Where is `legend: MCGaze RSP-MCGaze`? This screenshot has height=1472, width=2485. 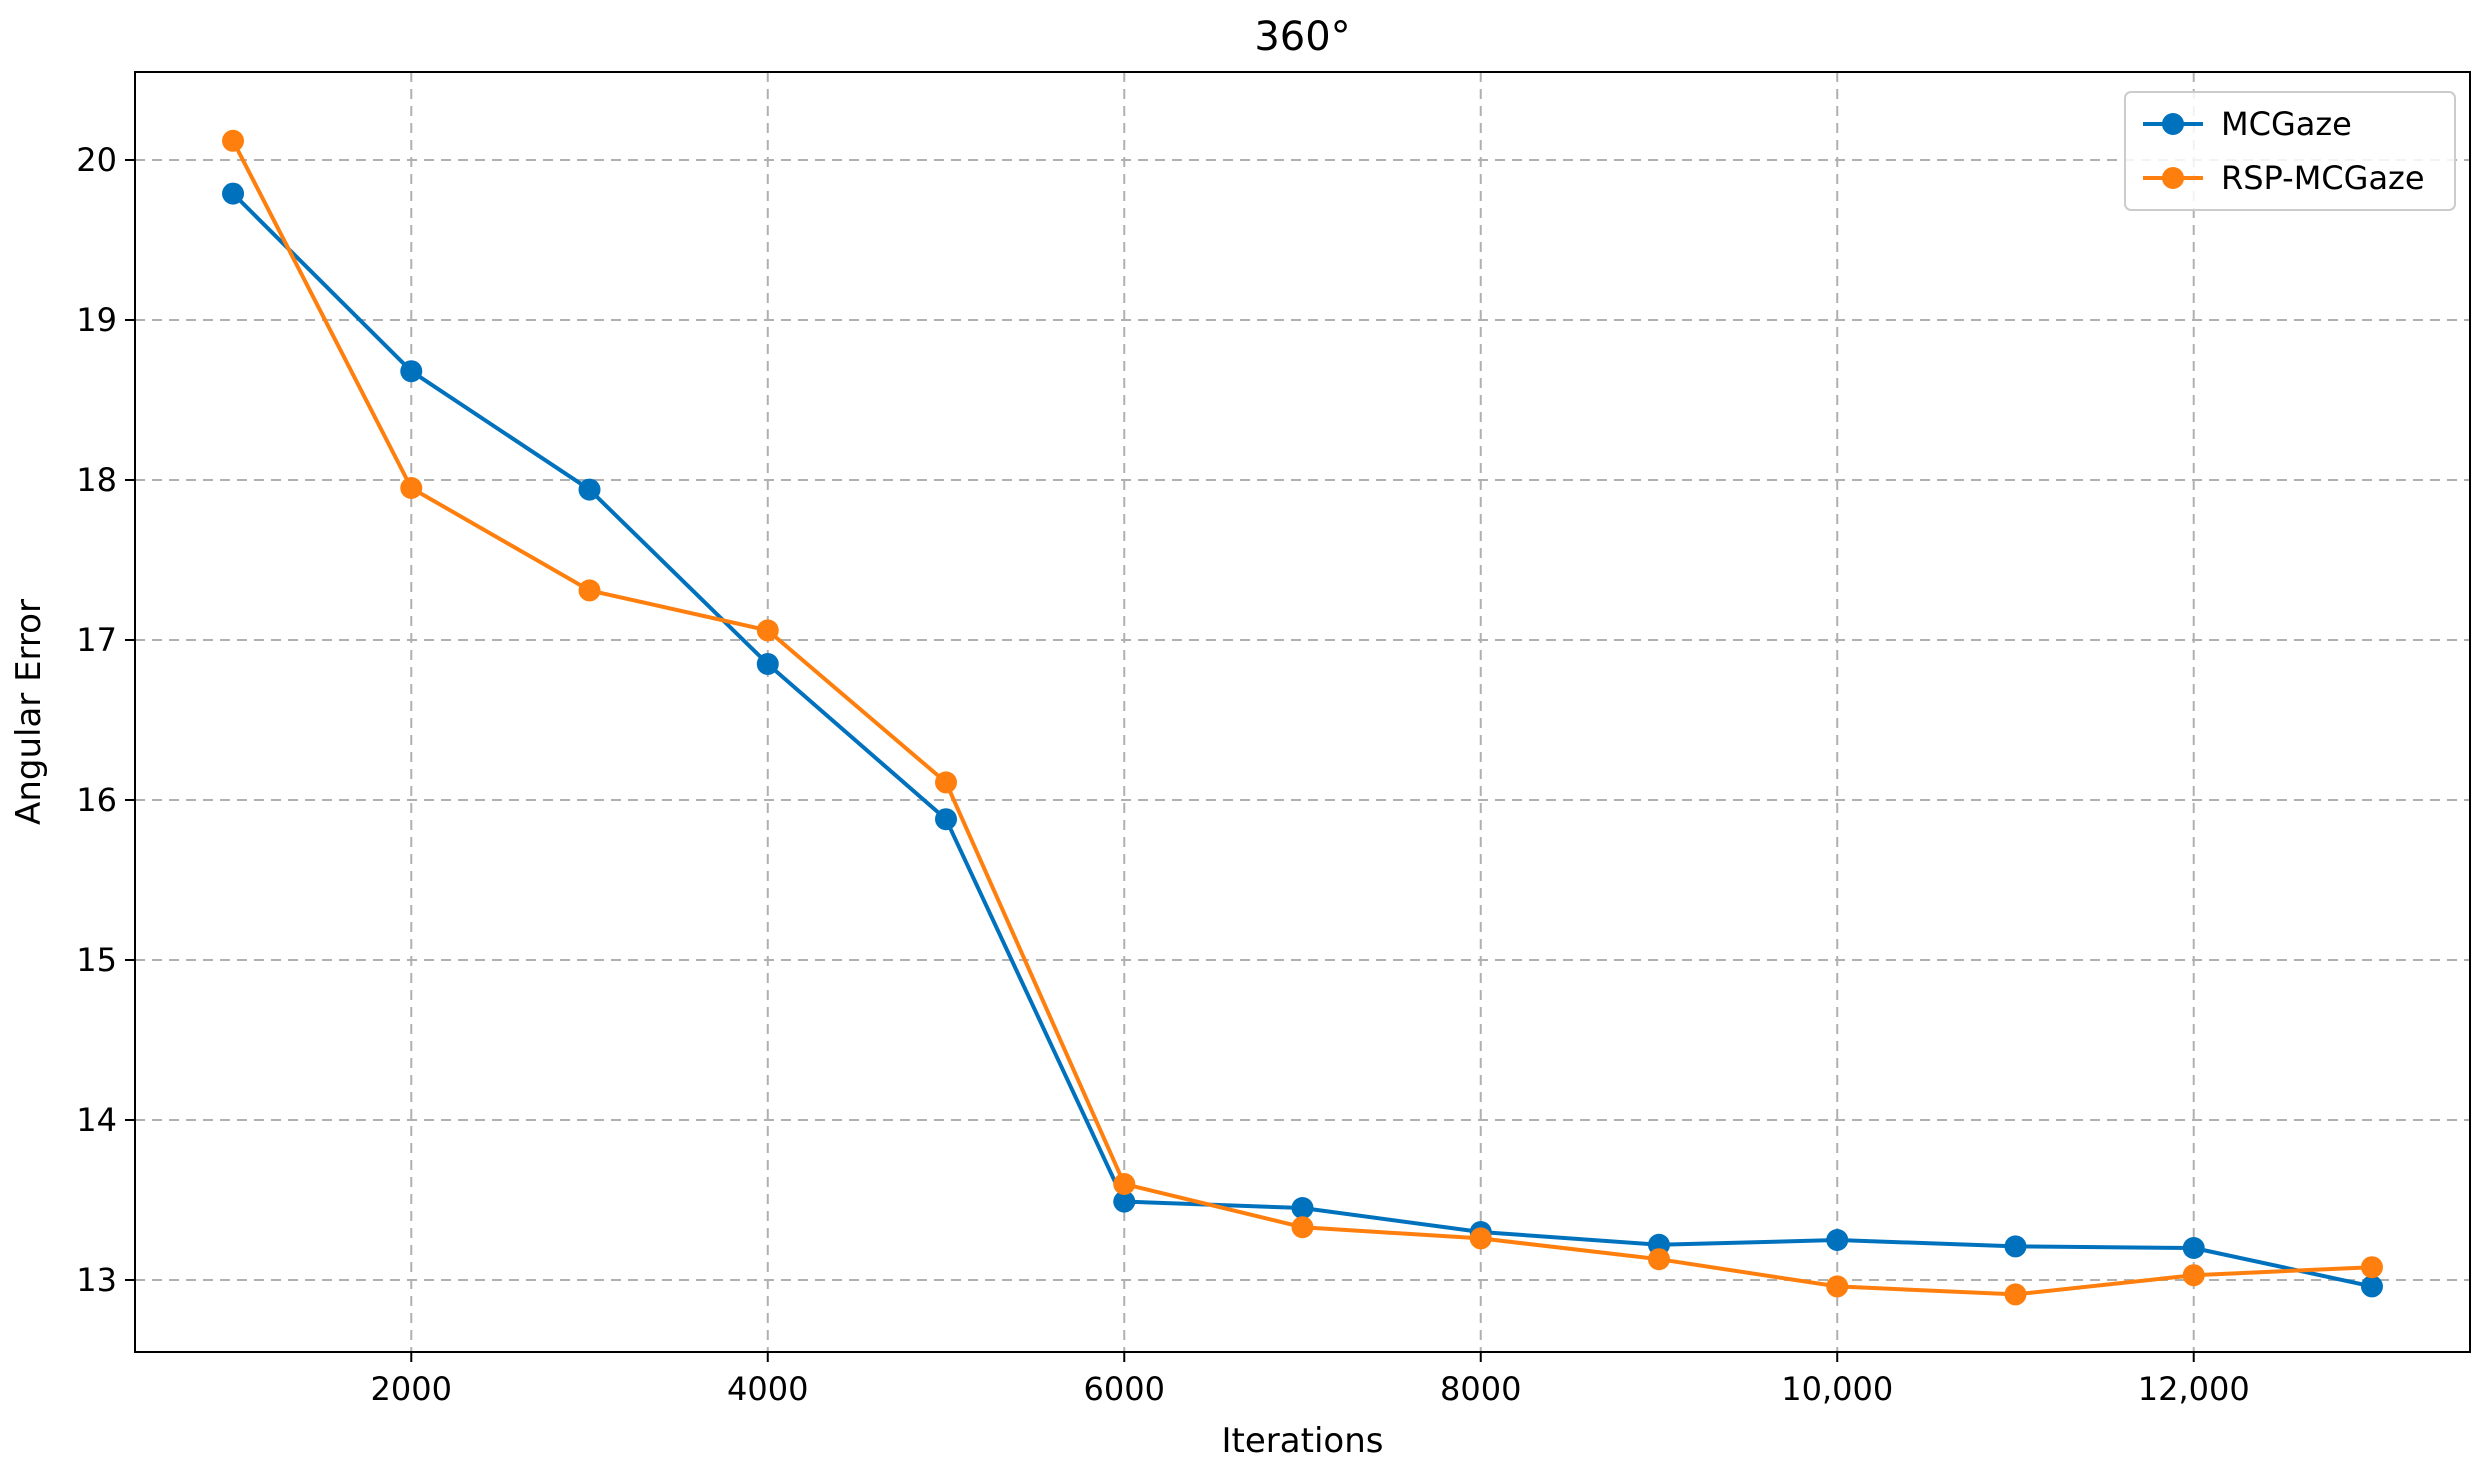
legend: MCGaze RSP-MCGaze is located at coordinates (2290, 151).